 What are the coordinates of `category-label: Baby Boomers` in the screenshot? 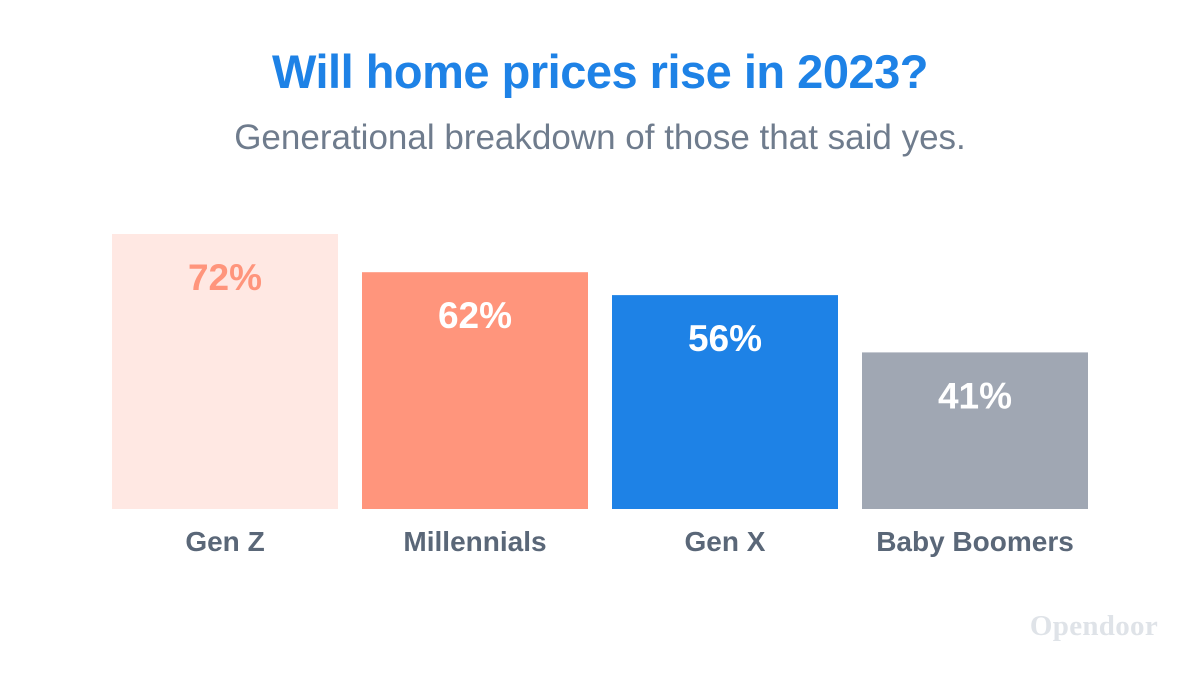 It's located at (975, 541).